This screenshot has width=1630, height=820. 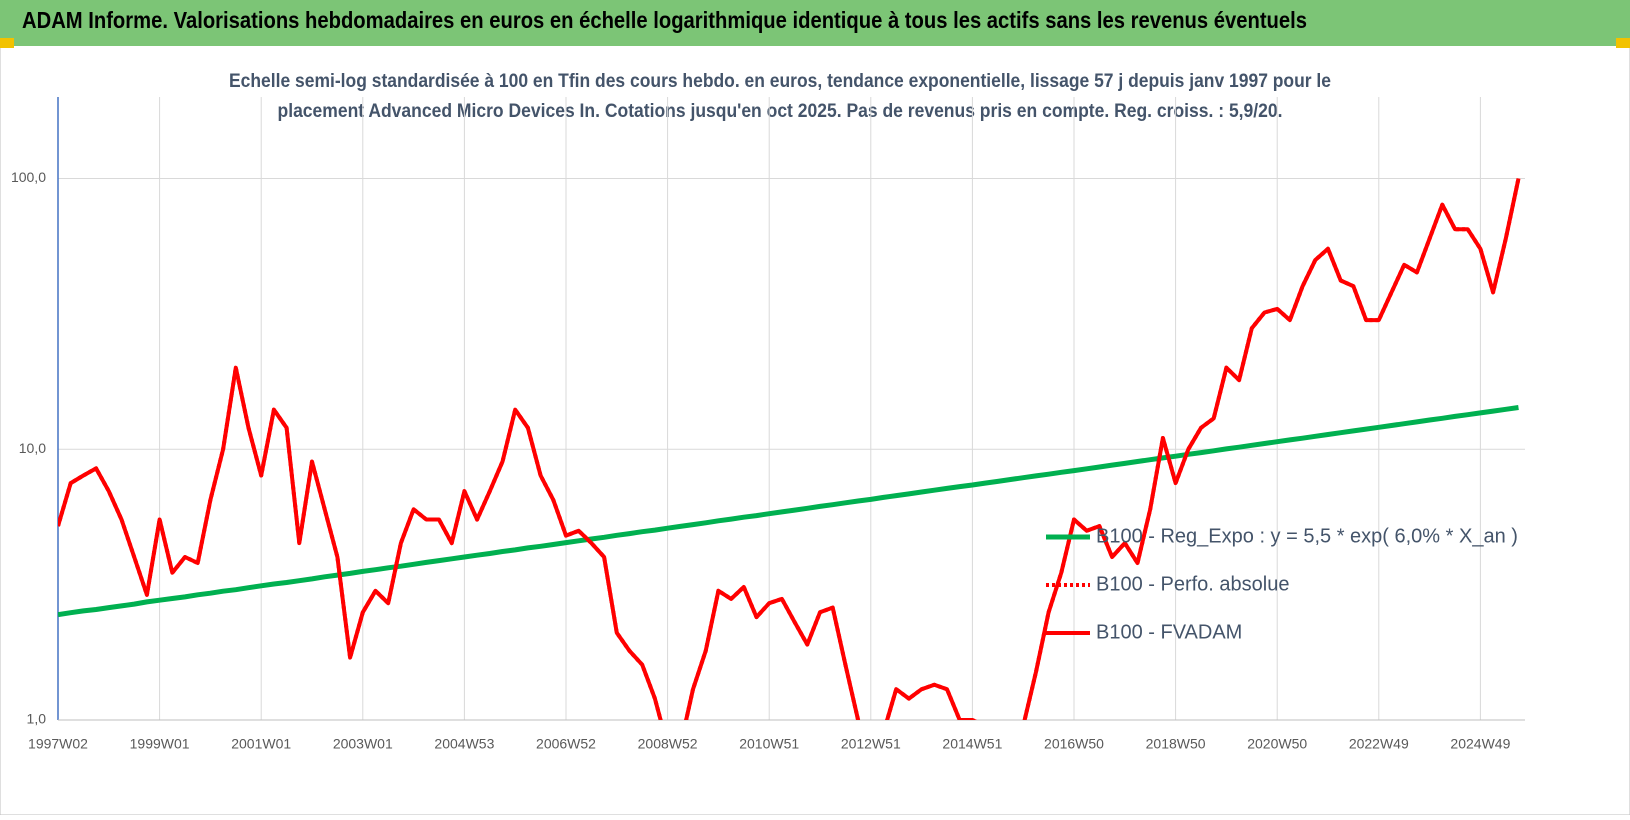 What do you see at coordinates (363, 744) in the screenshot?
I see `x-tick-label: 2003W01` at bounding box center [363, 744].